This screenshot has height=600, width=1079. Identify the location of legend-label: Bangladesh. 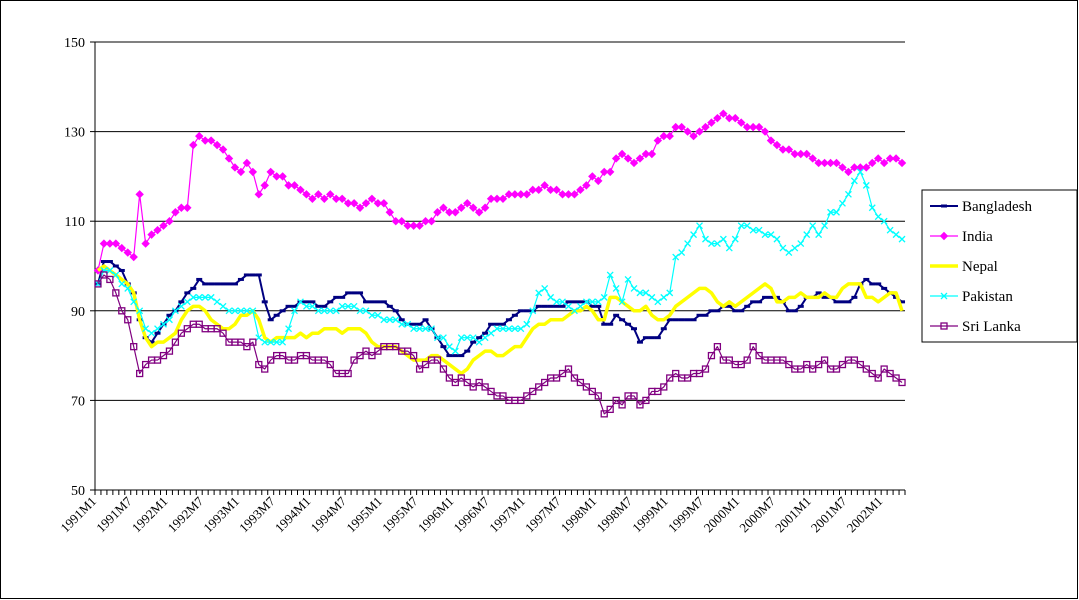
(997, 207).